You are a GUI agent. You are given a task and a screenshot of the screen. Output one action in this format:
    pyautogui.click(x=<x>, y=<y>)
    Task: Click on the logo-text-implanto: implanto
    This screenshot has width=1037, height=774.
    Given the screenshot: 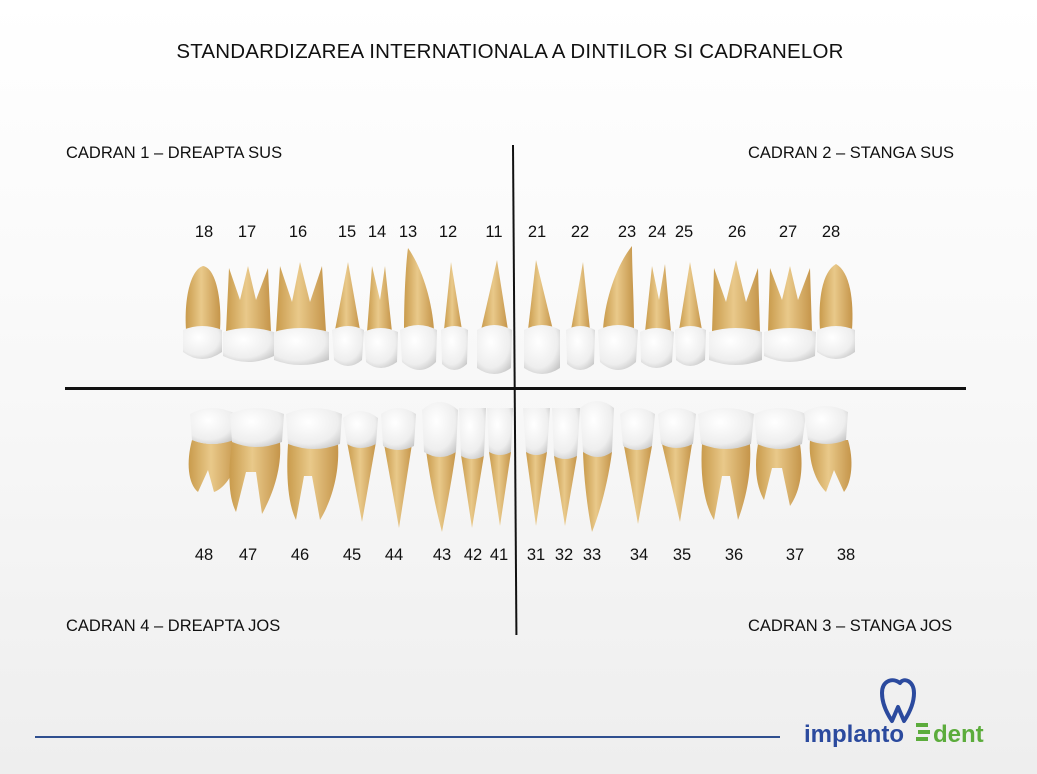 What is the action you would take?
    pyautogui.click(x=854, y=735)
    